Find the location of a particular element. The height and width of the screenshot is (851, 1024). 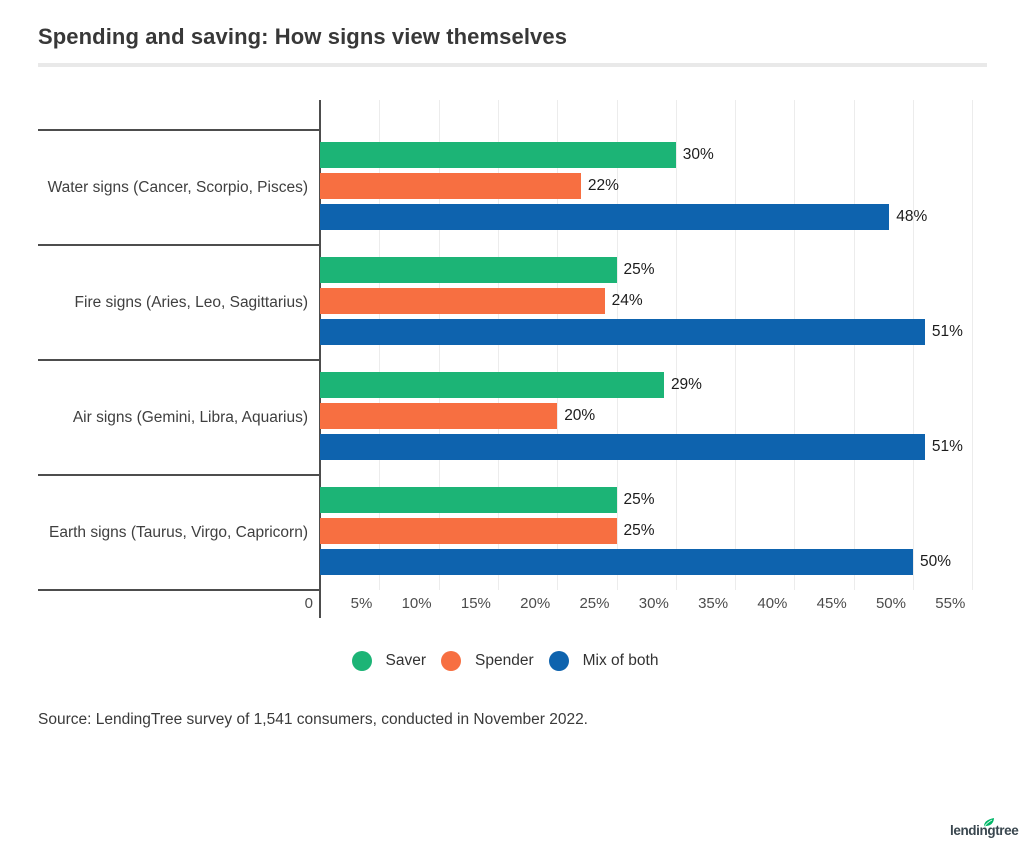

bar-value-label: 30% is located at coordinates (698, 154).